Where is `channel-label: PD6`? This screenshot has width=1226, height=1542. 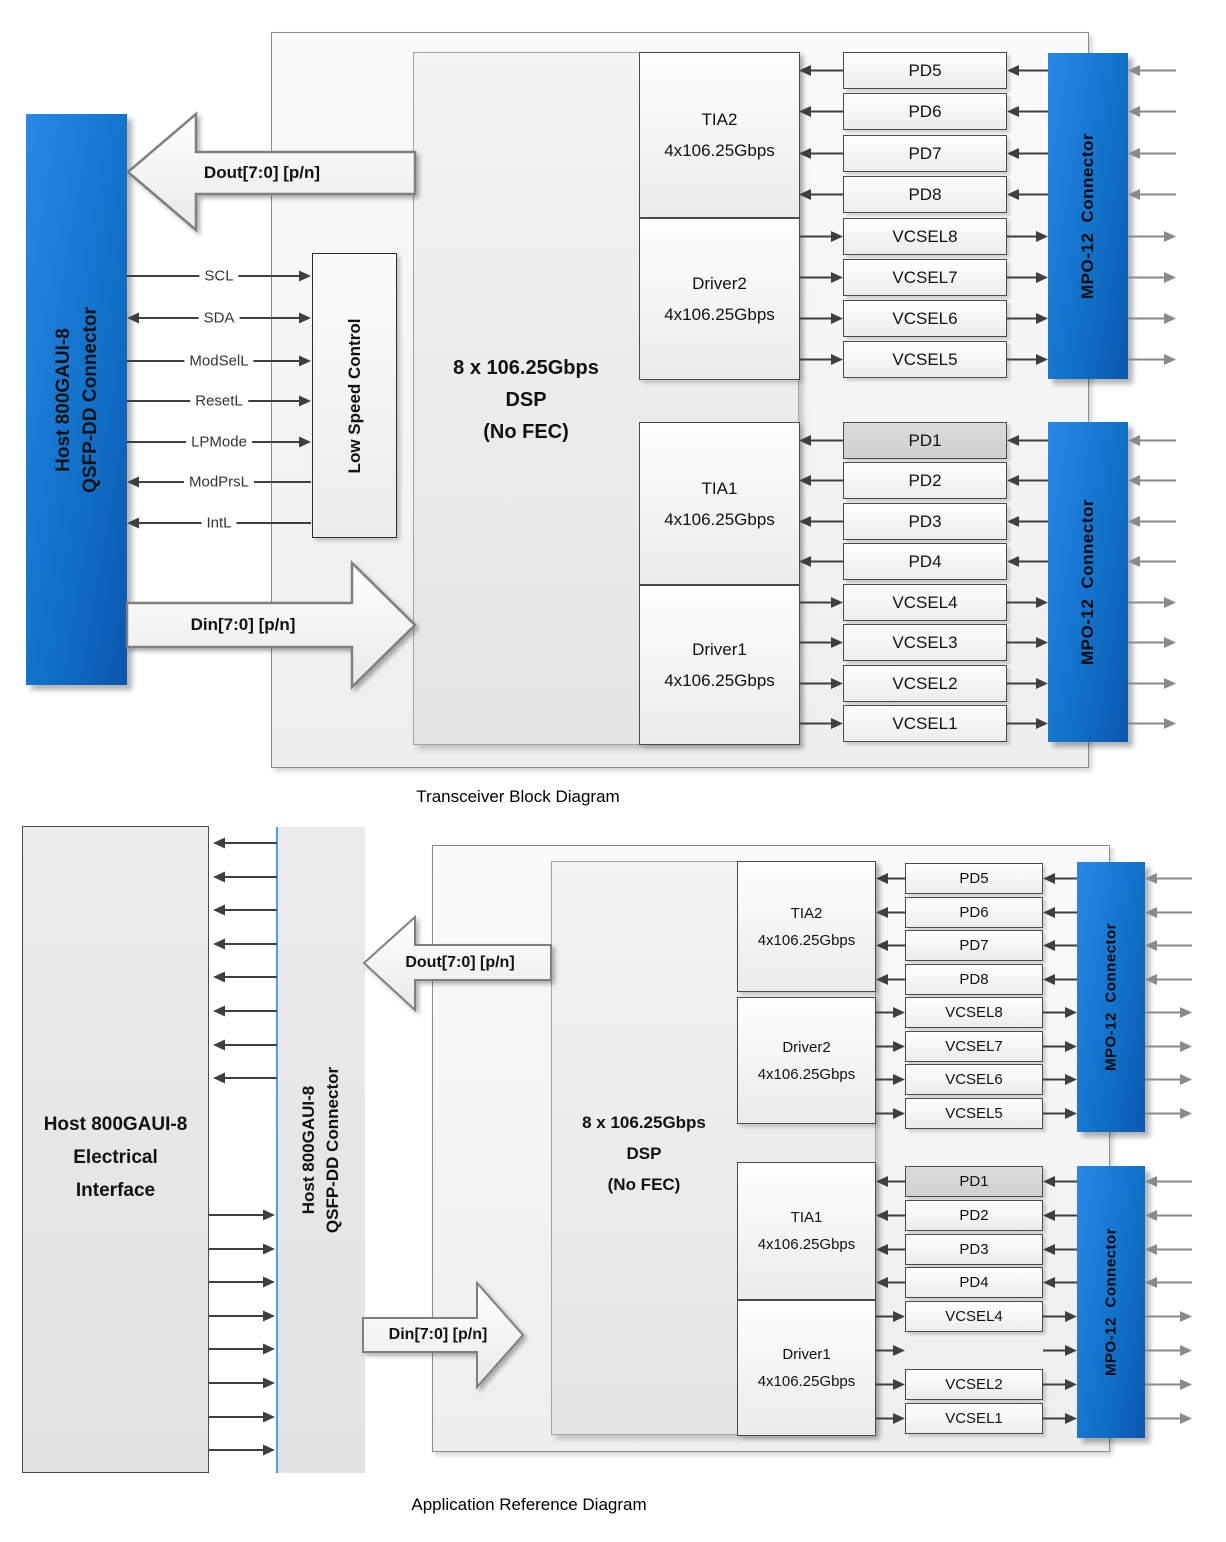
channel-label: PD6 is located at coordinates (925, 111).